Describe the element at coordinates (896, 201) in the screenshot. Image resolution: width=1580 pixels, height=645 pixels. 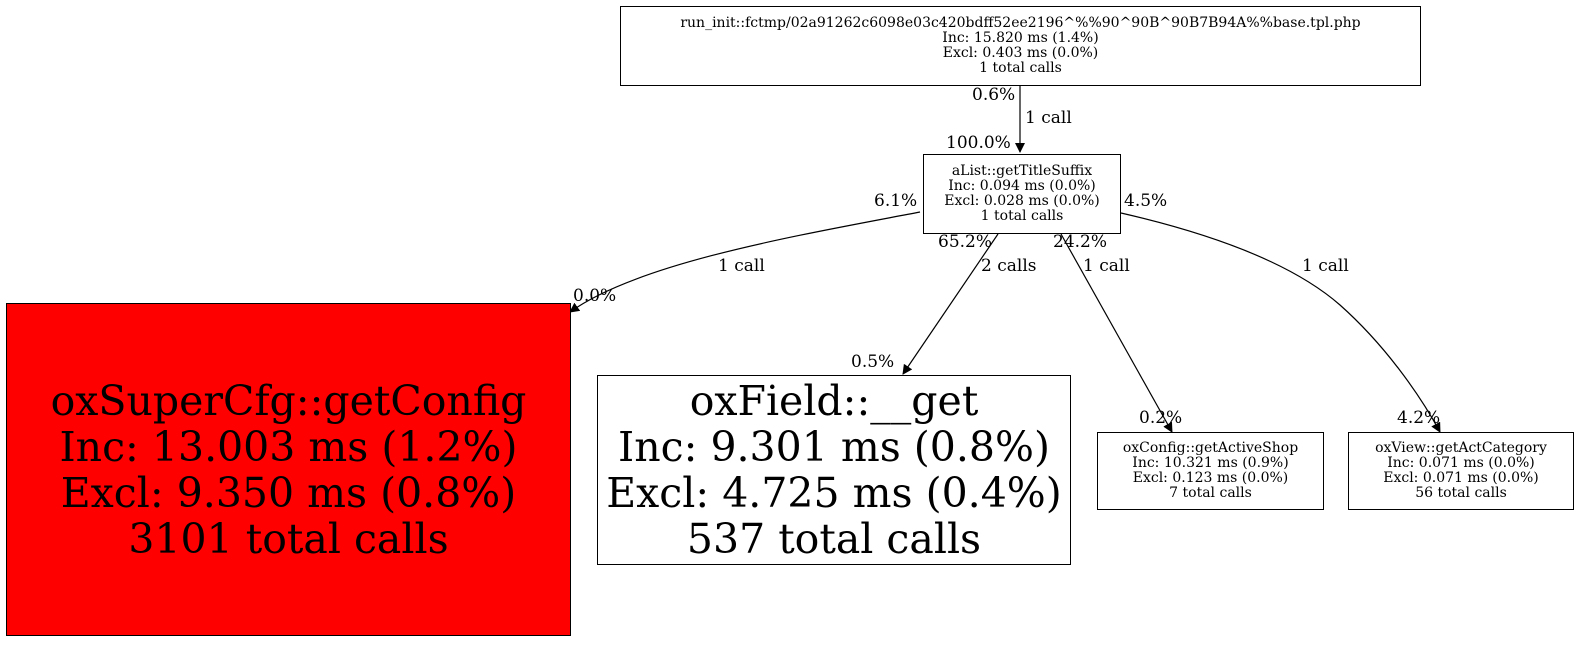
I see `edge-alist-supercfg-tail: 6.1%` at that location.